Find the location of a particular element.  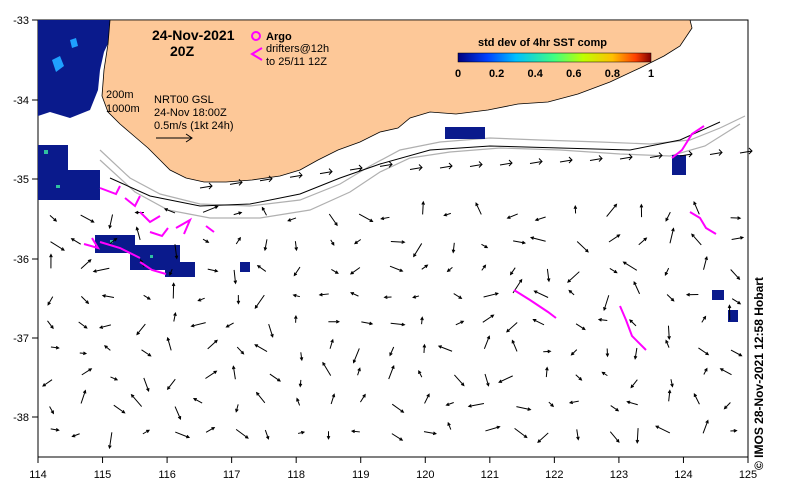

sst-speckles is located at coordinates (98, 204).